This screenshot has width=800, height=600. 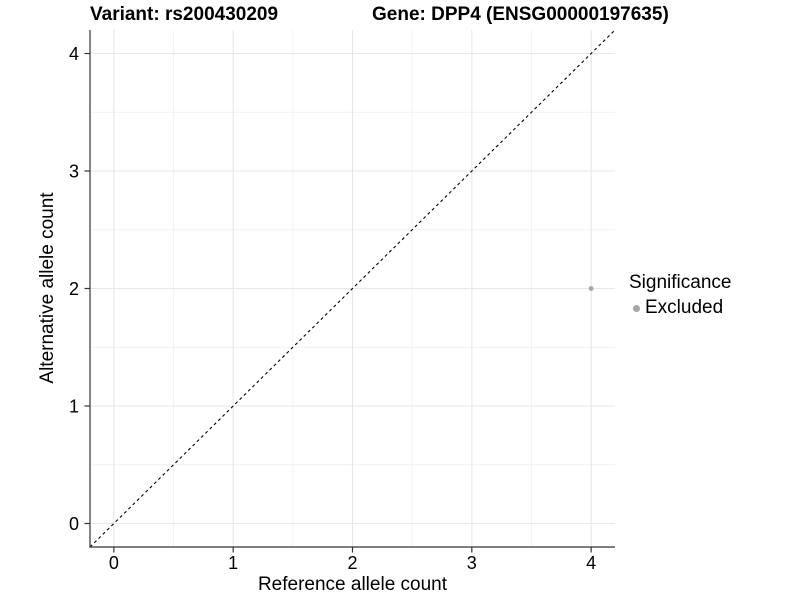 What do you see at coordinates (184, 14) in the screenshot?
I see `plot-title-variant: Variant: rs200430209` at bounding box center [184, 14].